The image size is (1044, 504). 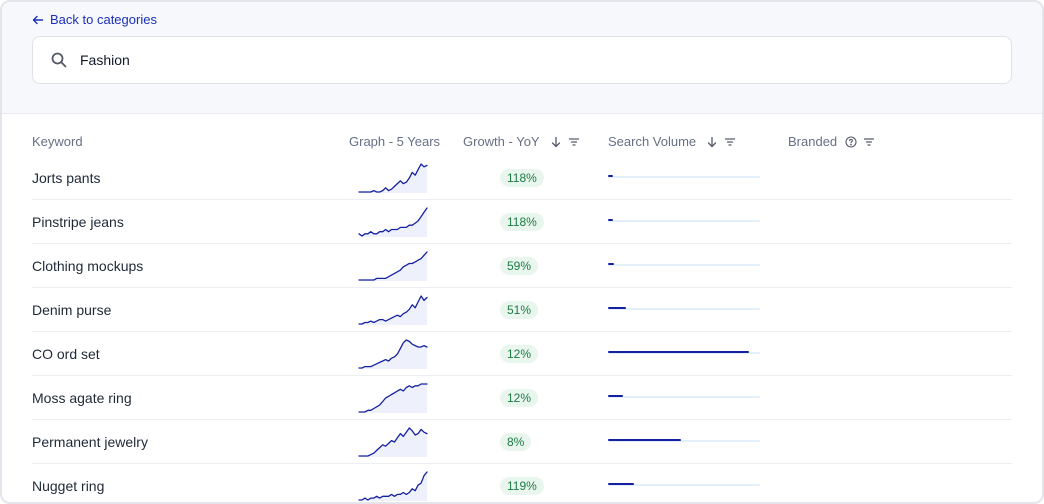 I want to click on column-header-graph-label: Graph - 5 Years, so click(x=395, y=141).